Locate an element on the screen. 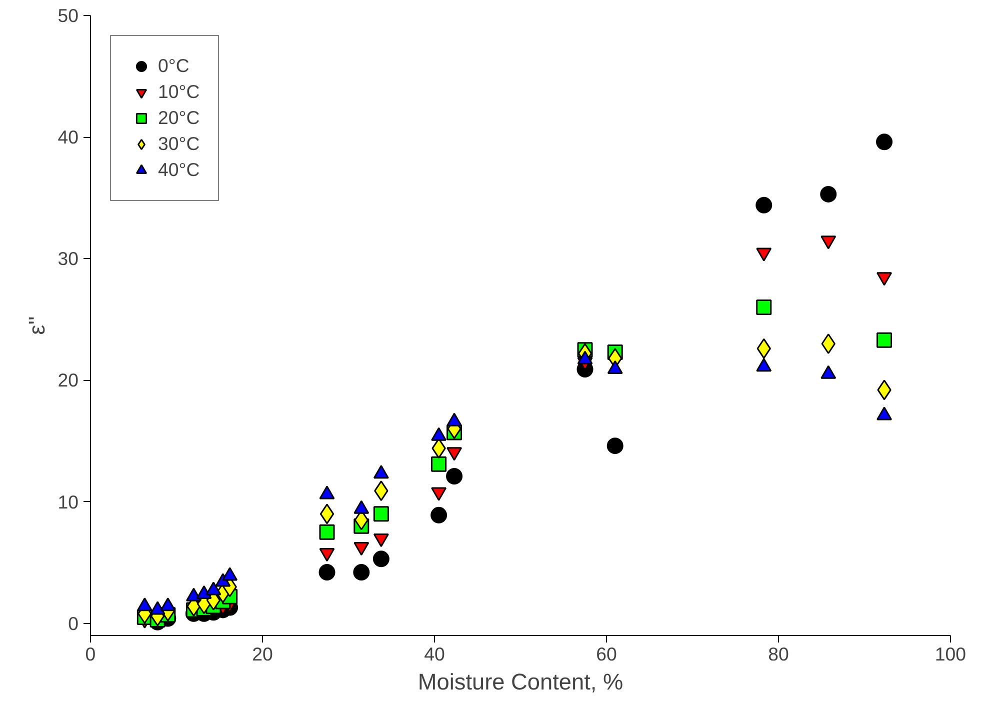 This screenshot has width=983, height=721. y-tick-label: 50 is located at coordinates (68, 15).